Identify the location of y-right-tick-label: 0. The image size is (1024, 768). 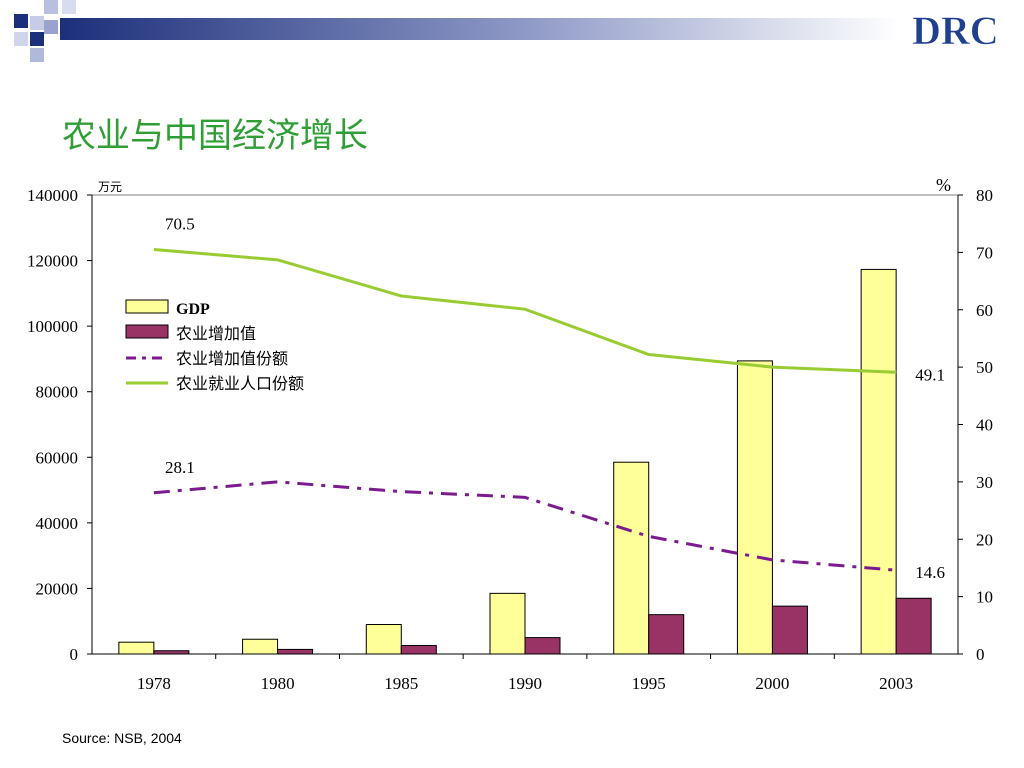
(980, 654).